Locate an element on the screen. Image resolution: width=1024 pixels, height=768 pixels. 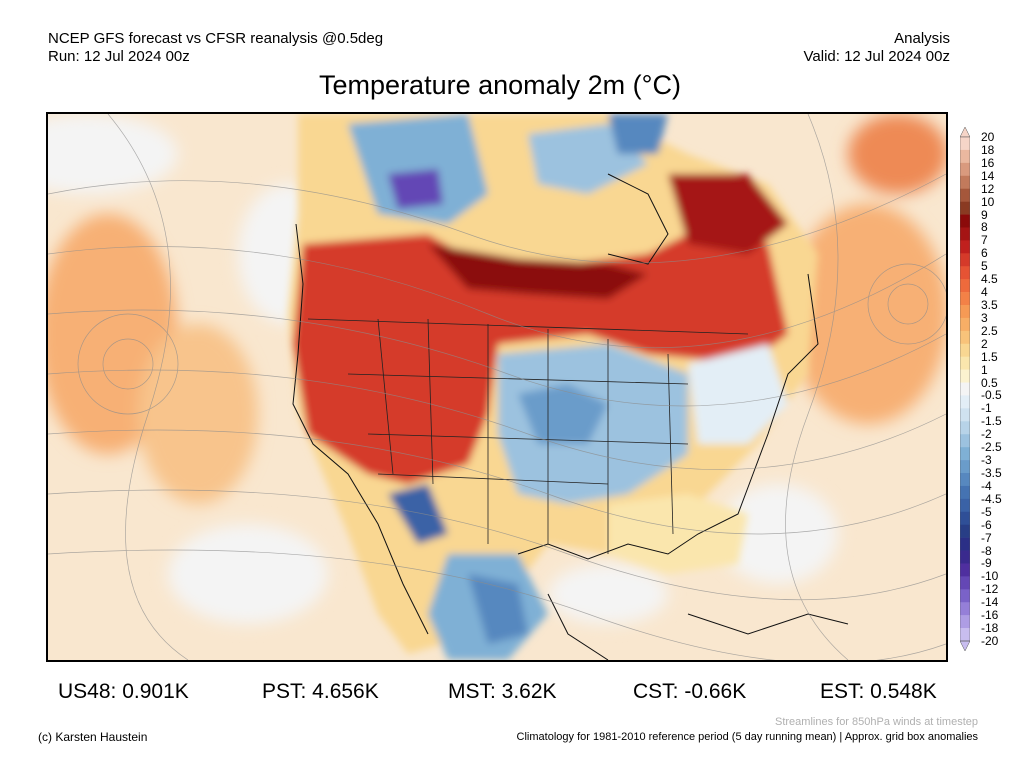
colorbar-tick-label: -16 is located at coordinates (990, 615).